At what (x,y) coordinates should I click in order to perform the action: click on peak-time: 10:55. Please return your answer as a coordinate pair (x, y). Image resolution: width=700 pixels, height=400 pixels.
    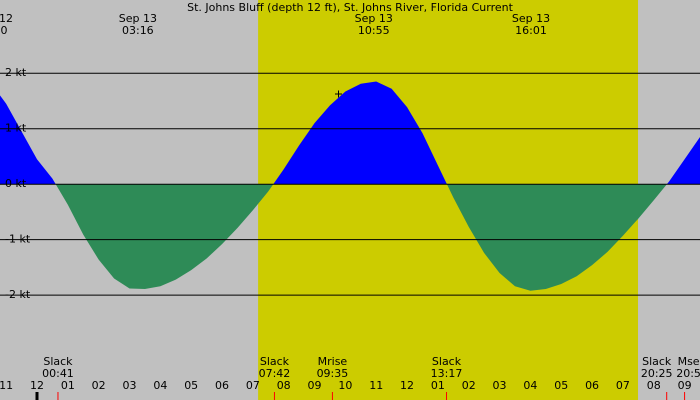
    Looking at the image, I should click on (374, 30).